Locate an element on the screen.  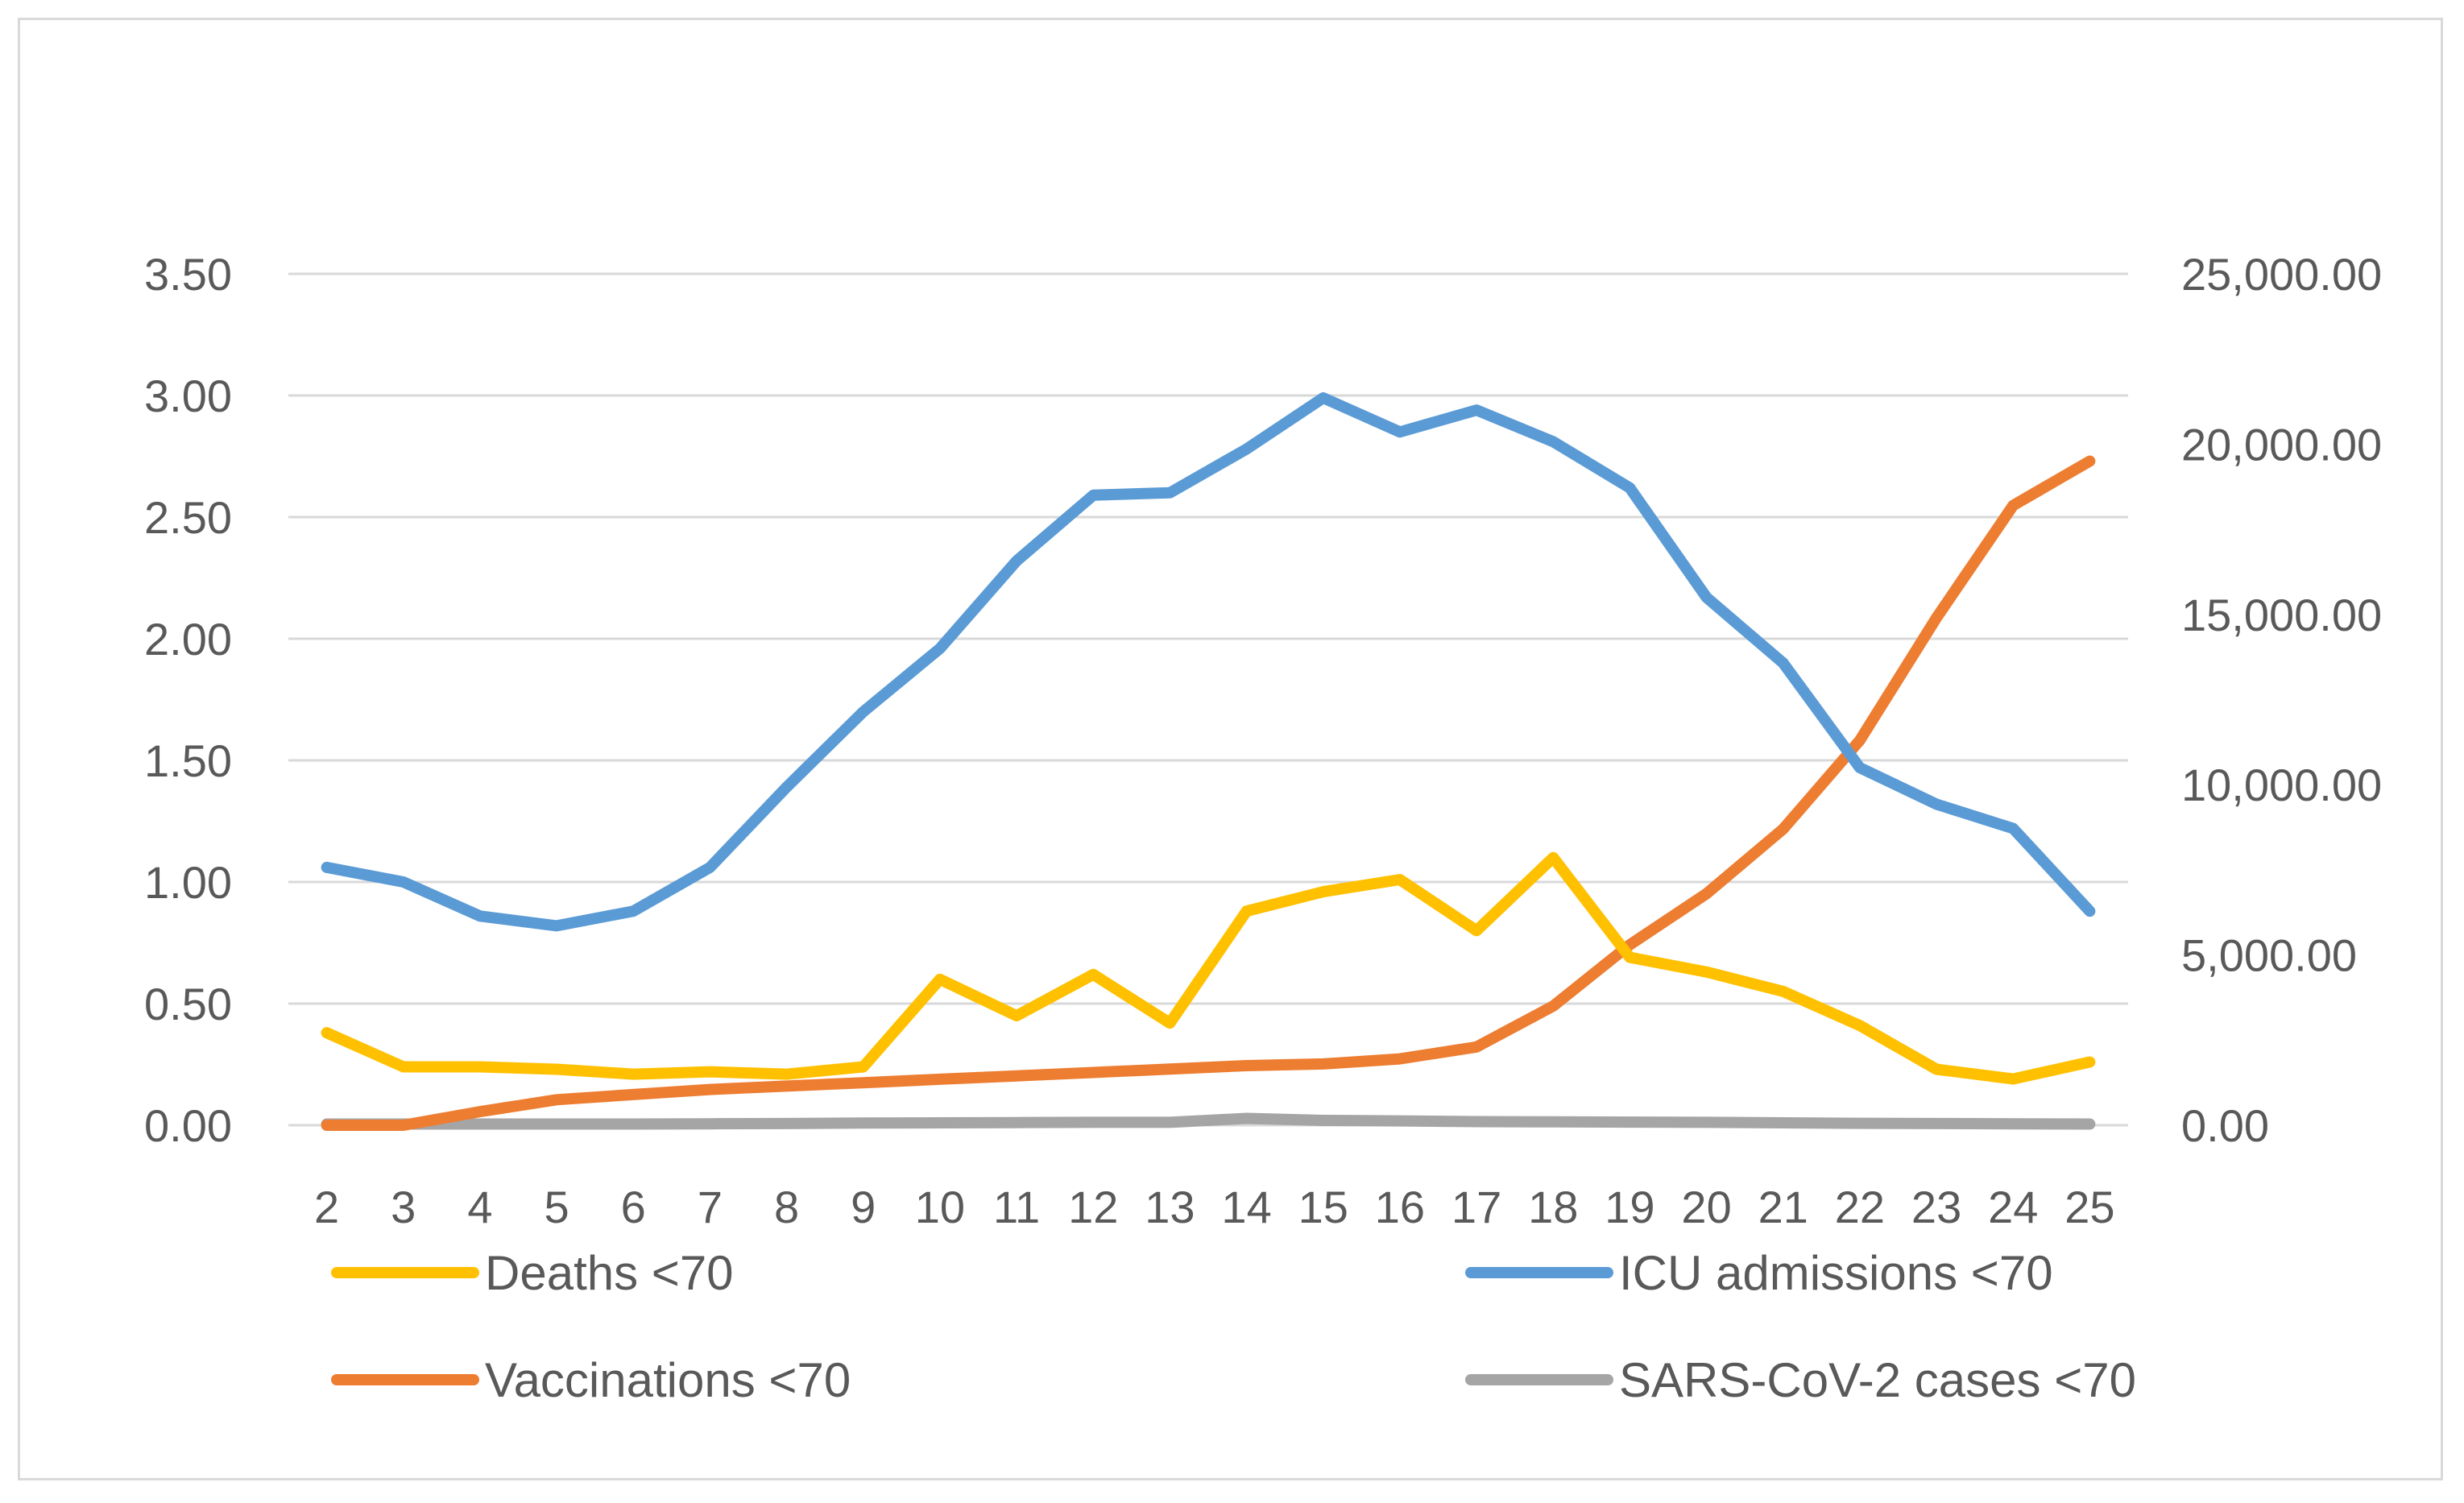
x-tick-label: 23 is located at coordinates (1936, 1207).